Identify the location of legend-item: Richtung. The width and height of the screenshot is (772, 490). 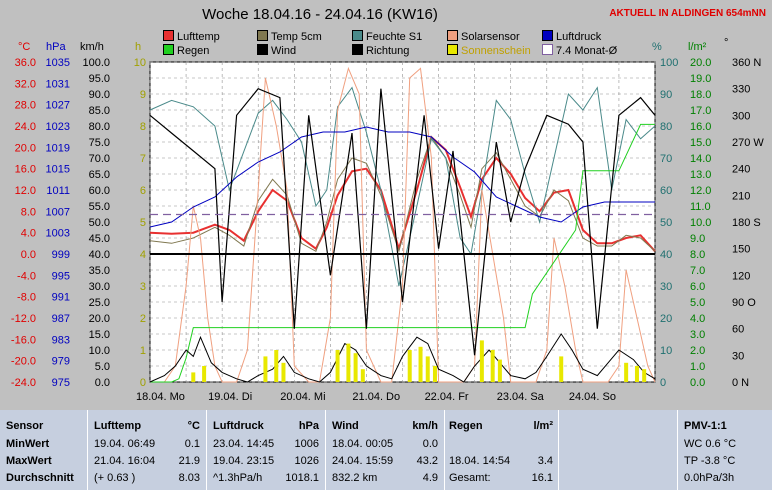
(380, 50).